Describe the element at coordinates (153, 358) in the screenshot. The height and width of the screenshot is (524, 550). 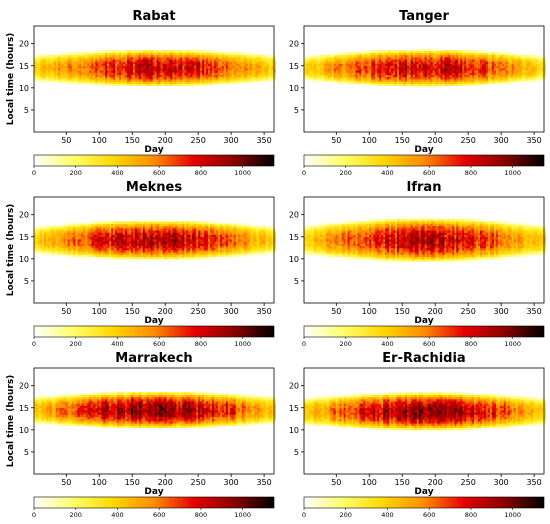
I see `panel-title: Marrakech` at that location.